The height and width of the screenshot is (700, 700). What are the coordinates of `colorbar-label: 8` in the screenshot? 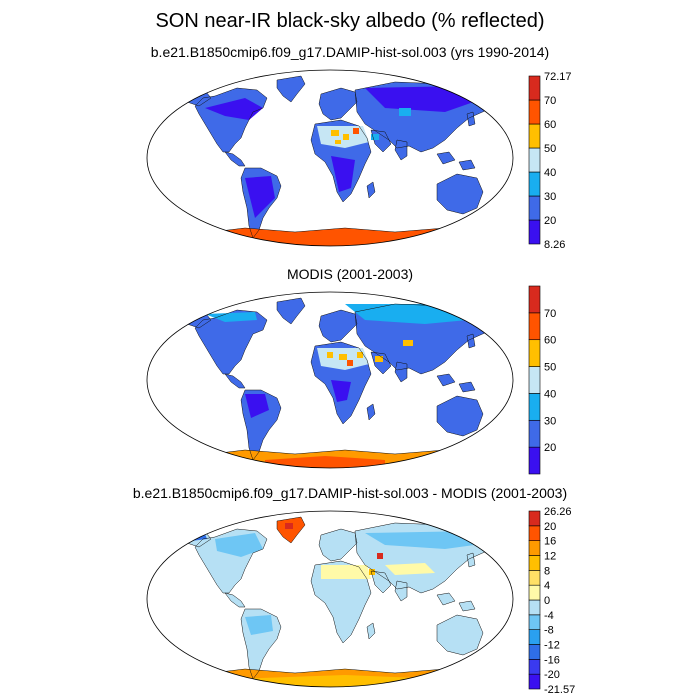 It's located at (547, 571).